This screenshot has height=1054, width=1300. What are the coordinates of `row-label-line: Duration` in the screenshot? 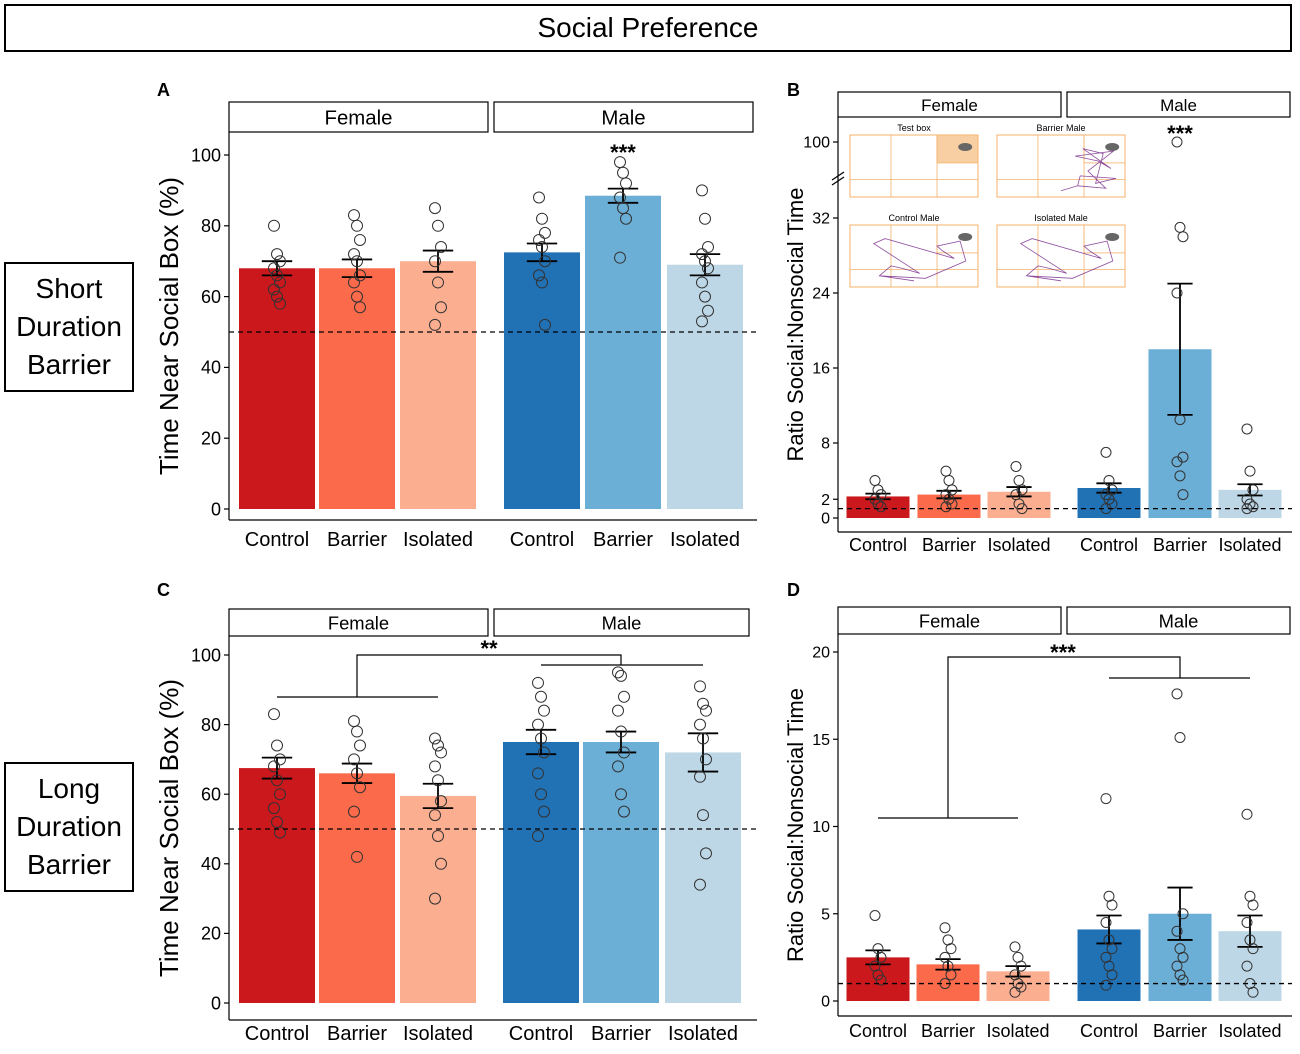 It's located at (69, 826).